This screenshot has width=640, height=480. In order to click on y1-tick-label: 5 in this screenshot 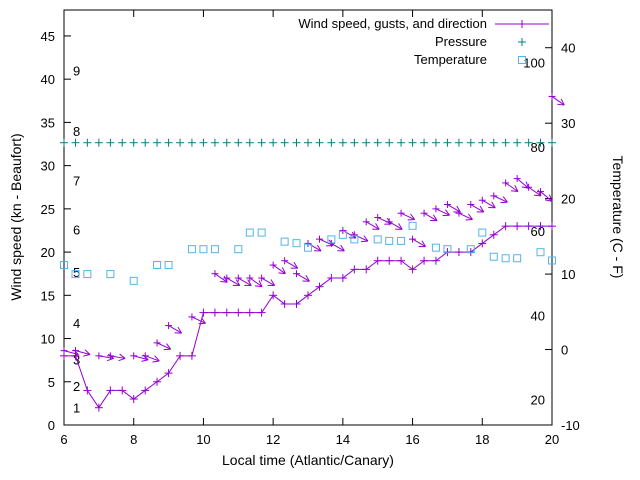, I will do `click(51, 382)`.